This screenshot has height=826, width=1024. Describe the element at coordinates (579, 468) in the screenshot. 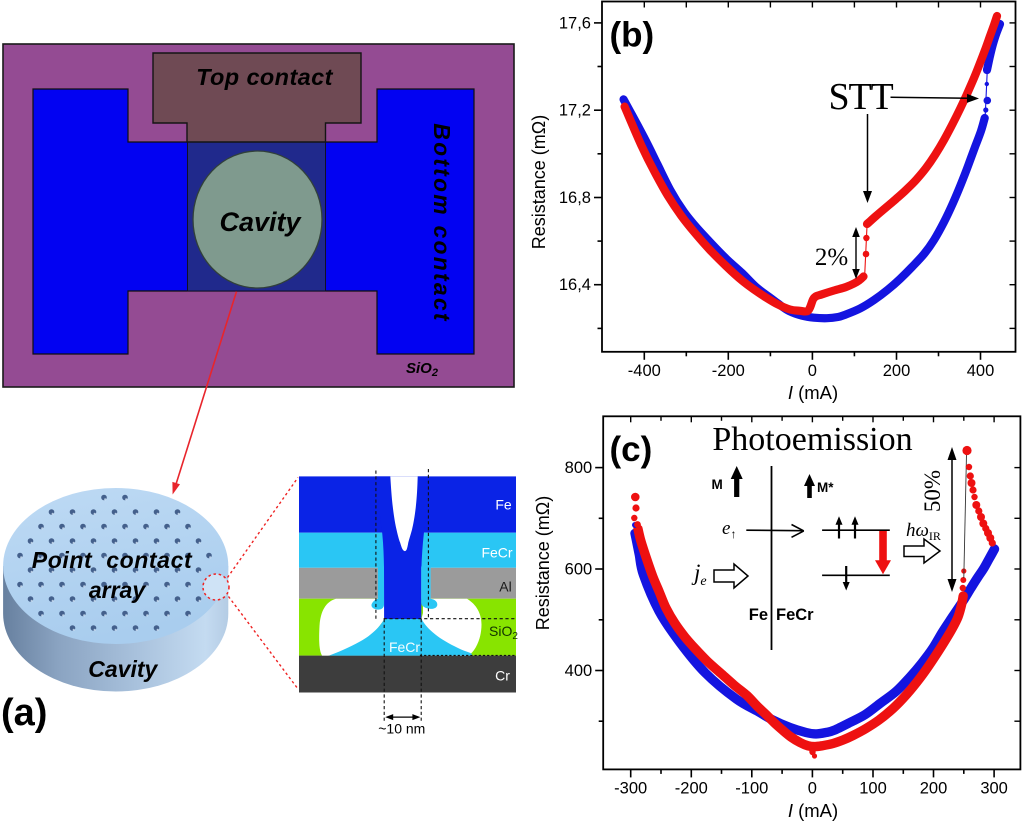

I see `svg-text: 800` at that location.